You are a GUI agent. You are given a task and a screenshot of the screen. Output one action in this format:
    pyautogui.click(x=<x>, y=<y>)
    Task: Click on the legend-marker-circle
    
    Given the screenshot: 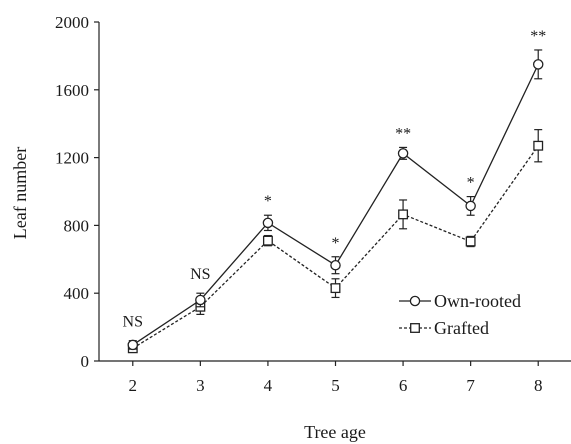 What is the action you would take?
    pyautogui.click(x=415, y=301)
    